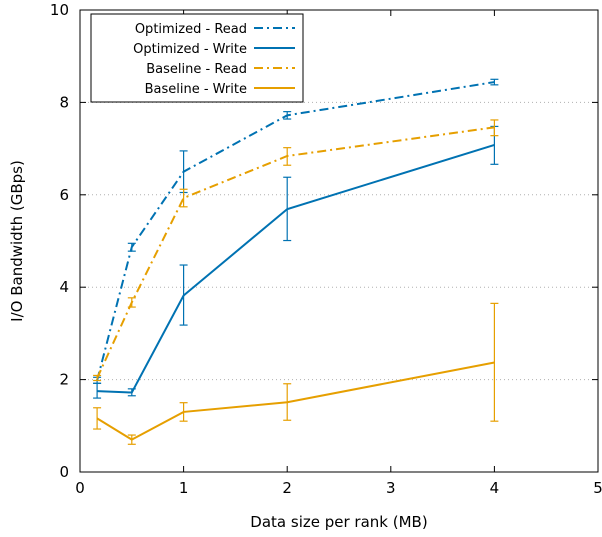 Image resolution: width=602 pixels, height=537 pixels. What do you see at coordinates (59, 10) in the screenshot?
I see `y-tick-label: 10` at bounding box center [59, 10].